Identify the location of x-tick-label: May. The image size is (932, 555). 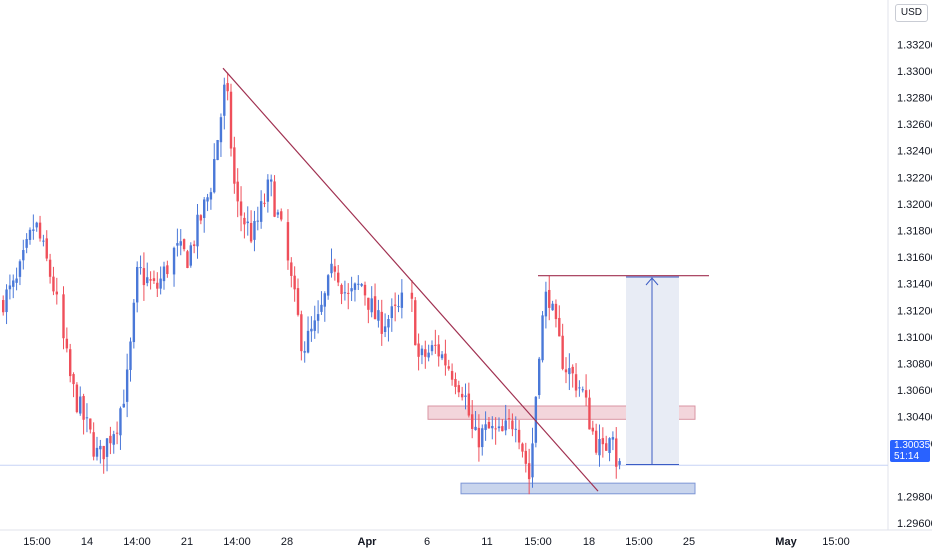
(786, 542).